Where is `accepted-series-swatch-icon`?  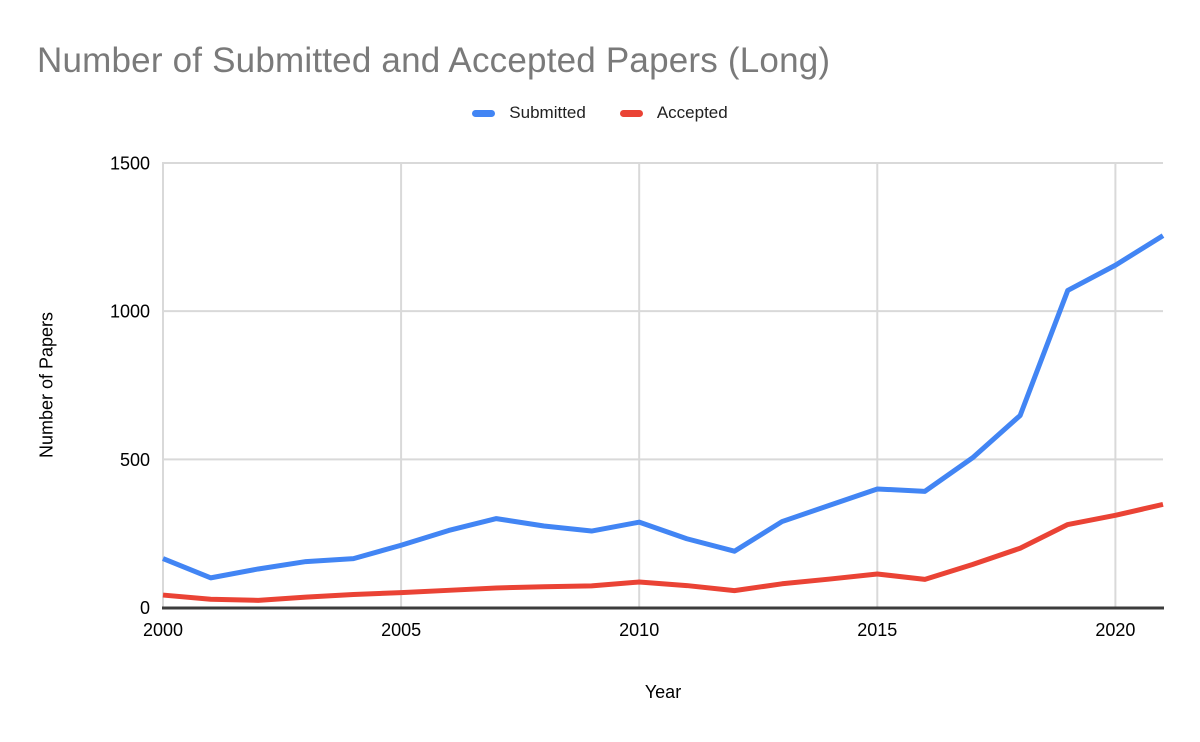 accepted-series-swatch-icon is located at coordinates (631, 113).